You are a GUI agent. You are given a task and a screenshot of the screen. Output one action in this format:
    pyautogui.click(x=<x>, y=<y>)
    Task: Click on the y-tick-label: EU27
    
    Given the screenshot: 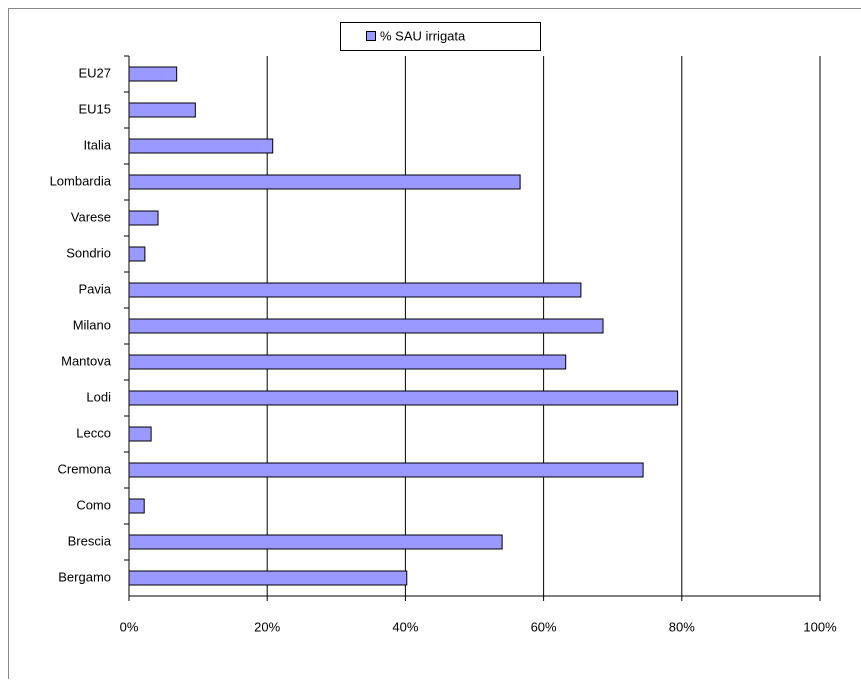 What is the action you would take?
    pyautogui.click(x=94, y=72)
    